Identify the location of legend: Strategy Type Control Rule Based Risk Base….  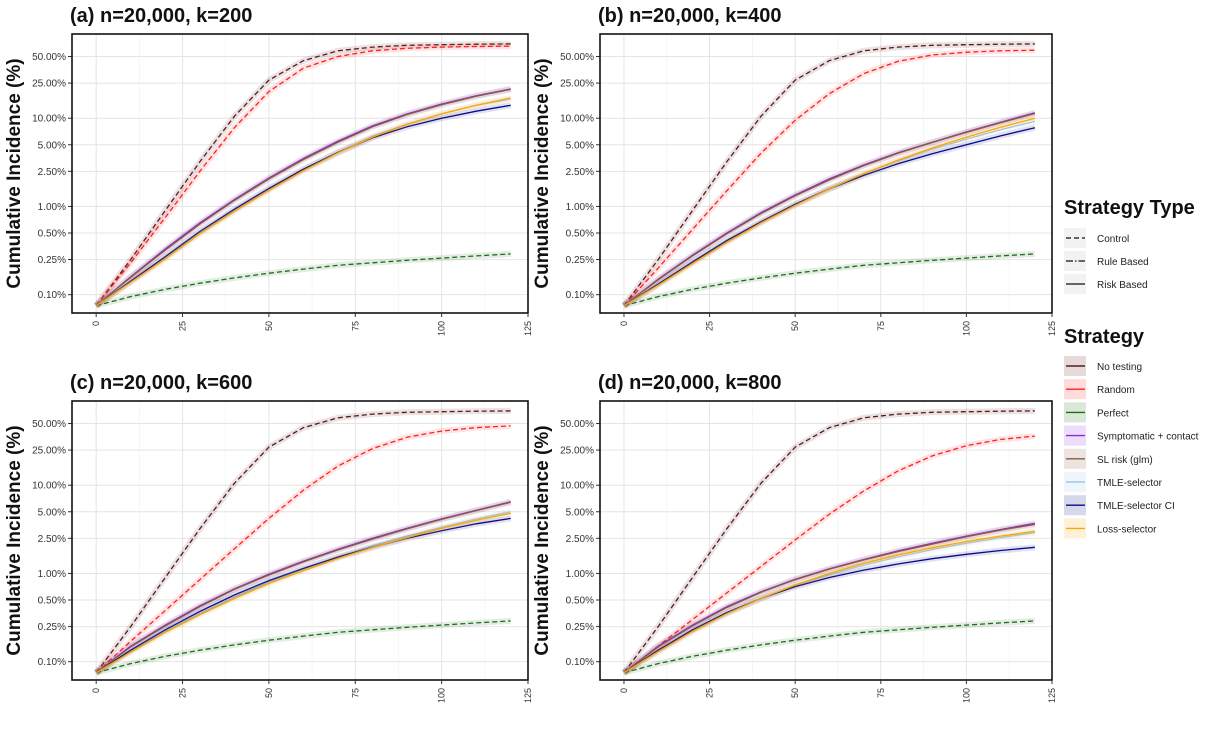
(1131, 368).